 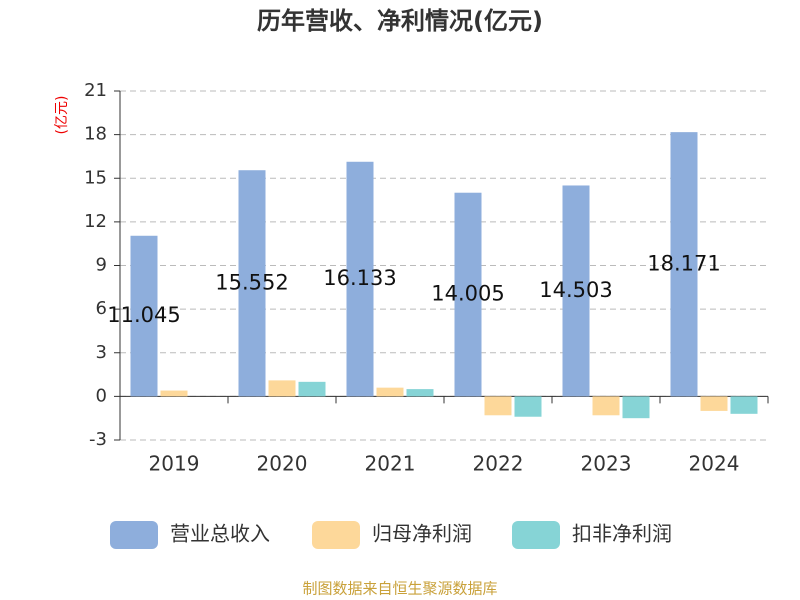 I want to click on legend-label: 归母净利润, so click(x=422, y=534).